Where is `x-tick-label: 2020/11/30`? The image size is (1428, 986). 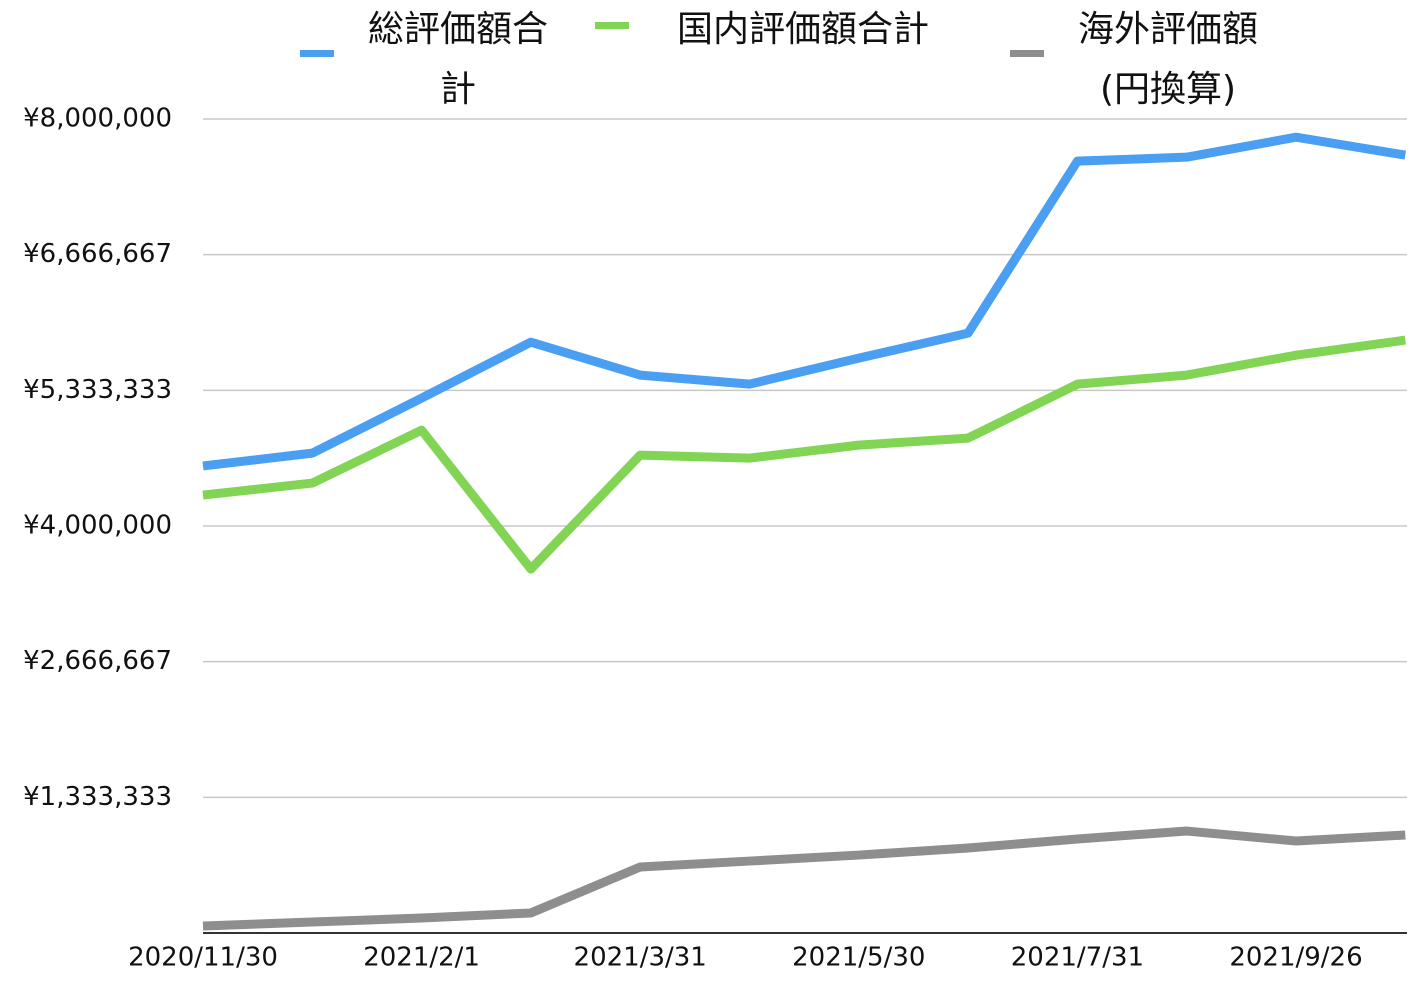 x-tick-label: 2020/11/30 is located at coordinates (203, 958).